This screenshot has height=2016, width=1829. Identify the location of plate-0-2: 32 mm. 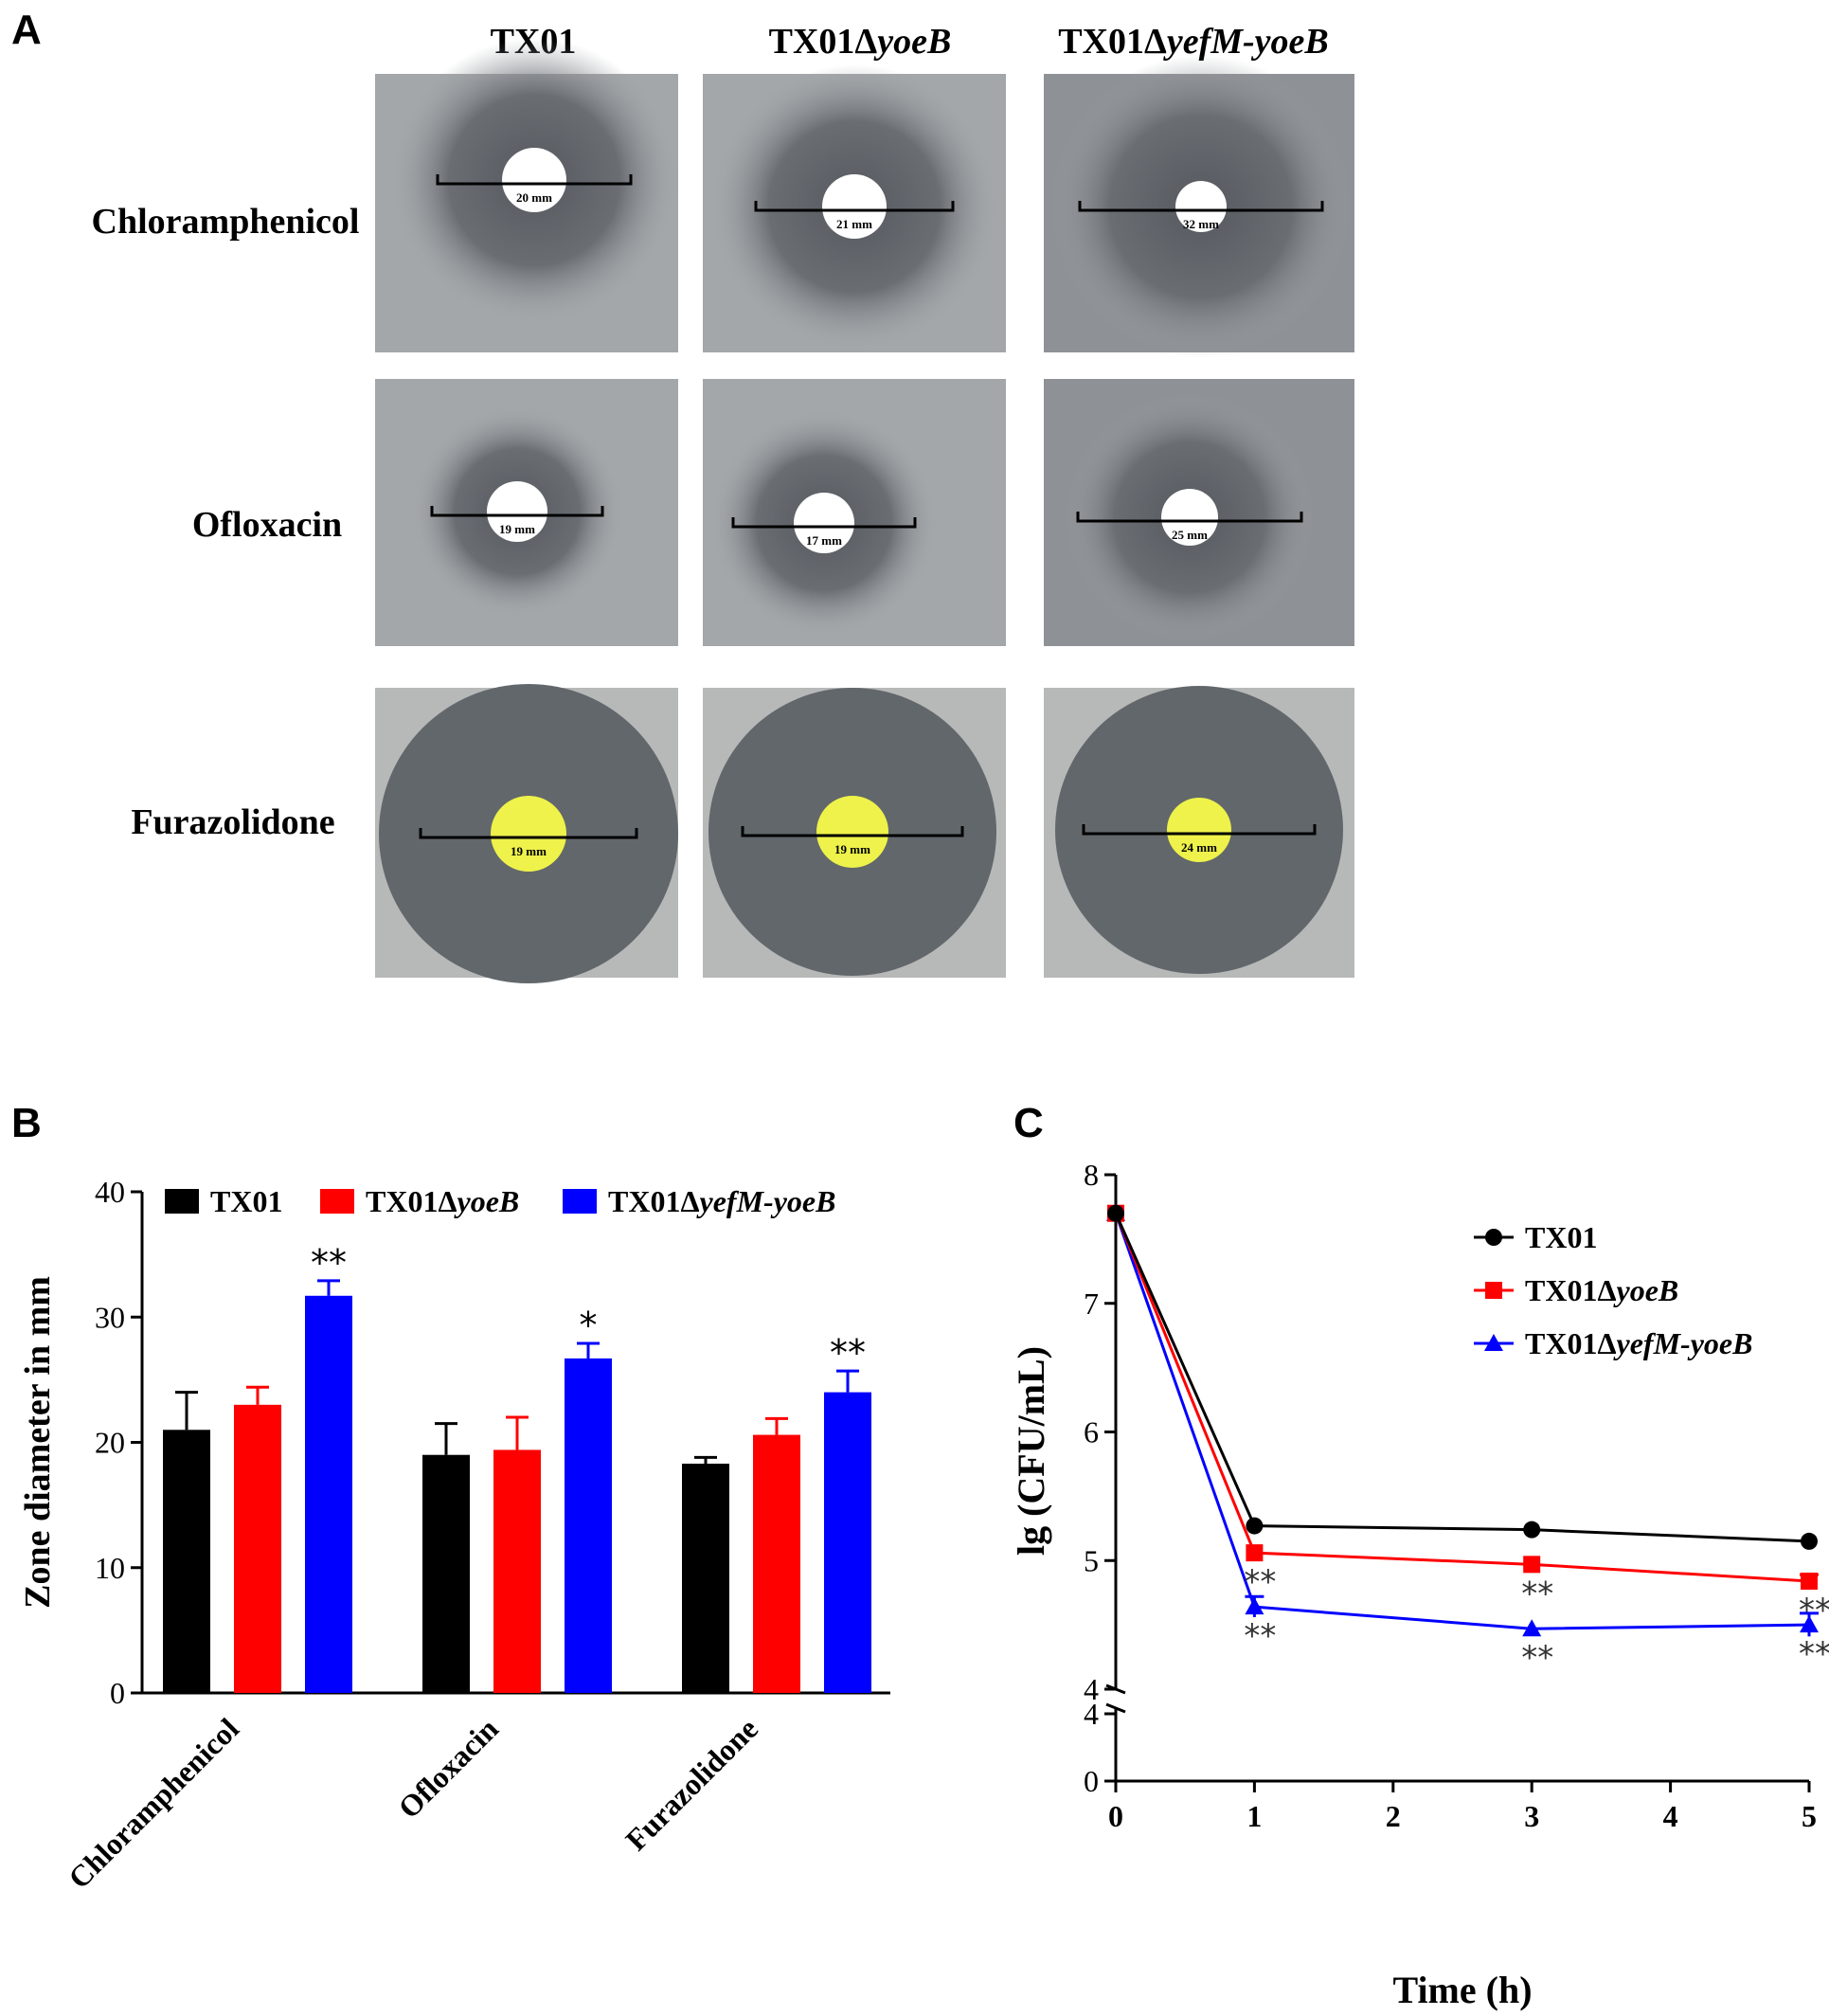
(1199, 206).